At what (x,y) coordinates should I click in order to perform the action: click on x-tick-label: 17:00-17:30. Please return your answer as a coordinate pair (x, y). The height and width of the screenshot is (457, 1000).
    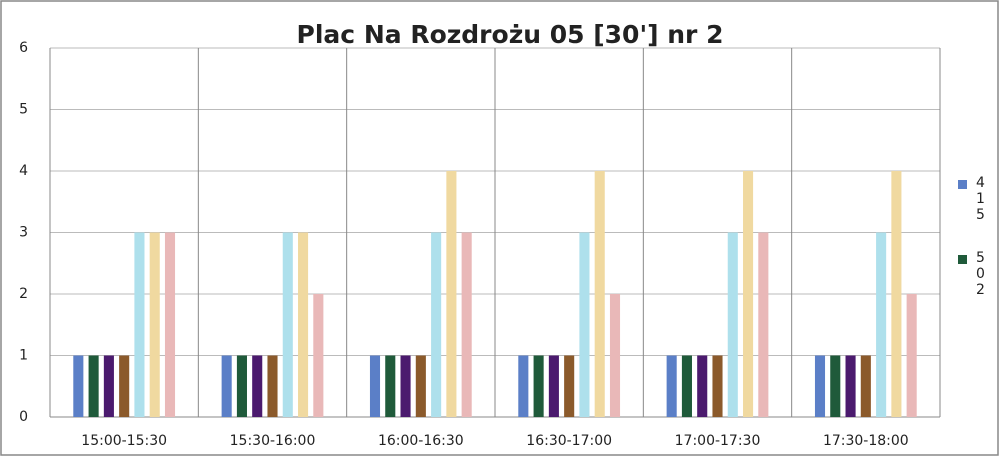
    Looking at the image, I should click on (718, 441).